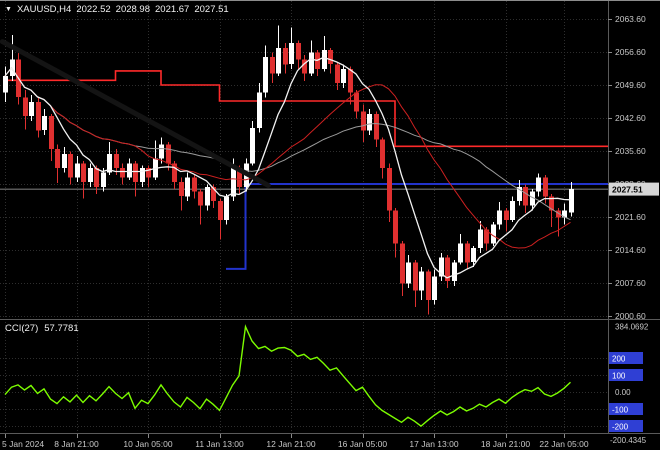 The image size is (660, 450). Describe the element at coordinates (630, 85) in the screenshot. I see `price-tick-label: 2049.60` at that location.